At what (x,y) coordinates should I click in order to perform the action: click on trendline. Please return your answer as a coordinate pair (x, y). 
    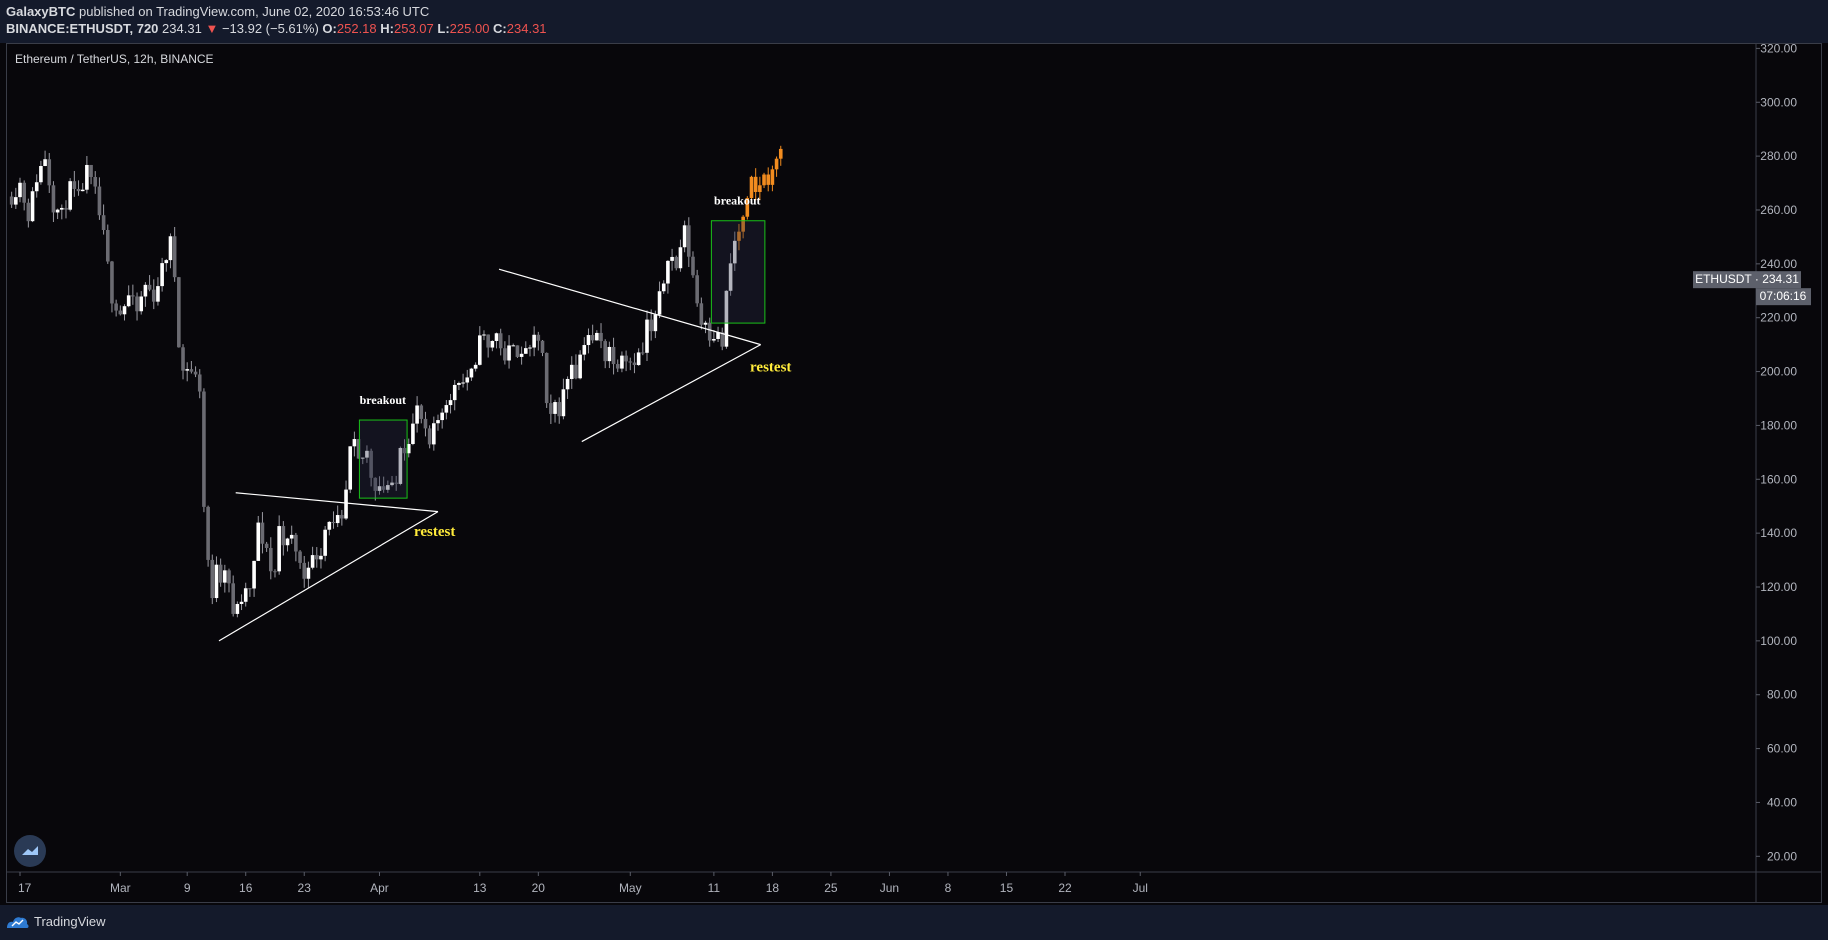
    Looking at the image, I should click on (328, 576).